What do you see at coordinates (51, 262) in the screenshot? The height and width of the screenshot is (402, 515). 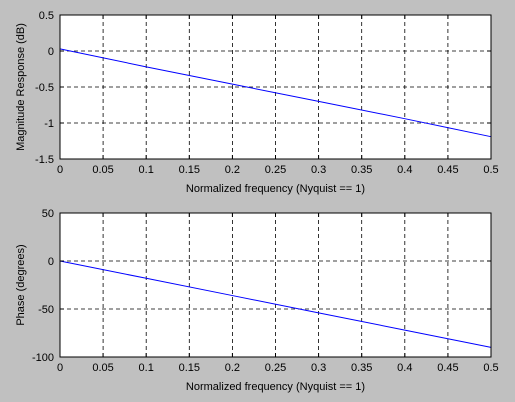 I see `phase-y-tick-label: 0` at bounding box center [51, 262].